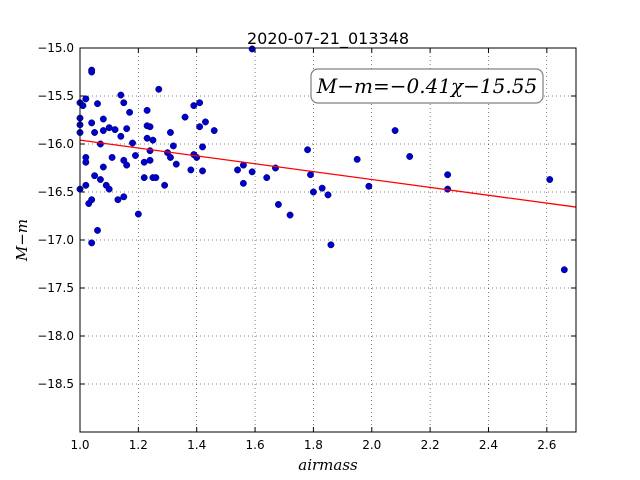 The width and height of the screenshot is (640, 480). I want to click on y-tick-label: −15.0, so click(55, 48).